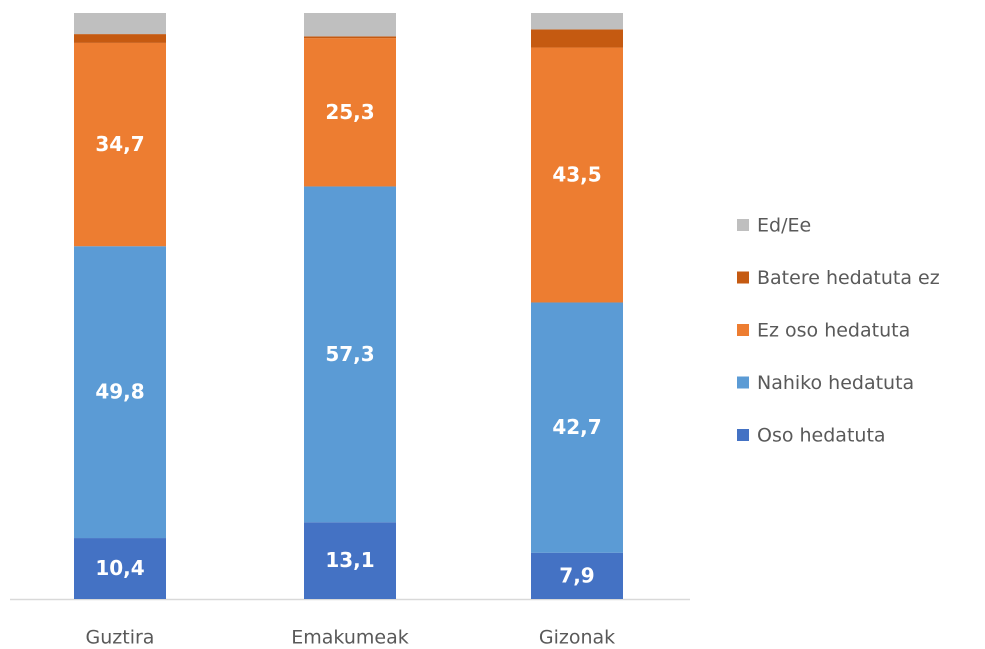 The height and width of the screenshot is (649, 985). Describe the element at coordinates (835, 383) in the screenshot. I see `legend-label: Nahiko hedatuta` at that location.